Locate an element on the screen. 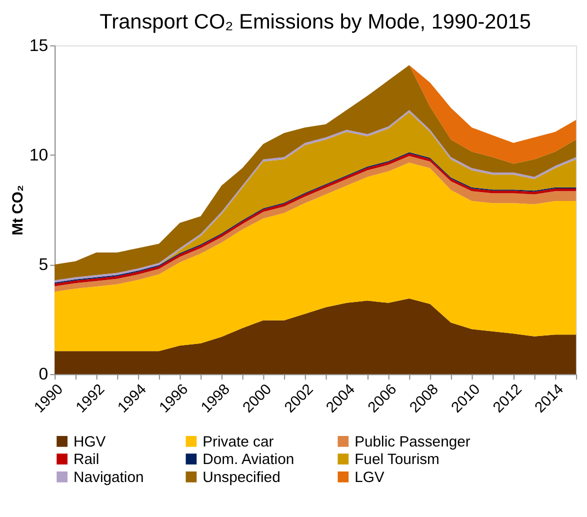 This screenshot has height=517, width=587. legend-label: Rail is located at coordinates (87, 460).